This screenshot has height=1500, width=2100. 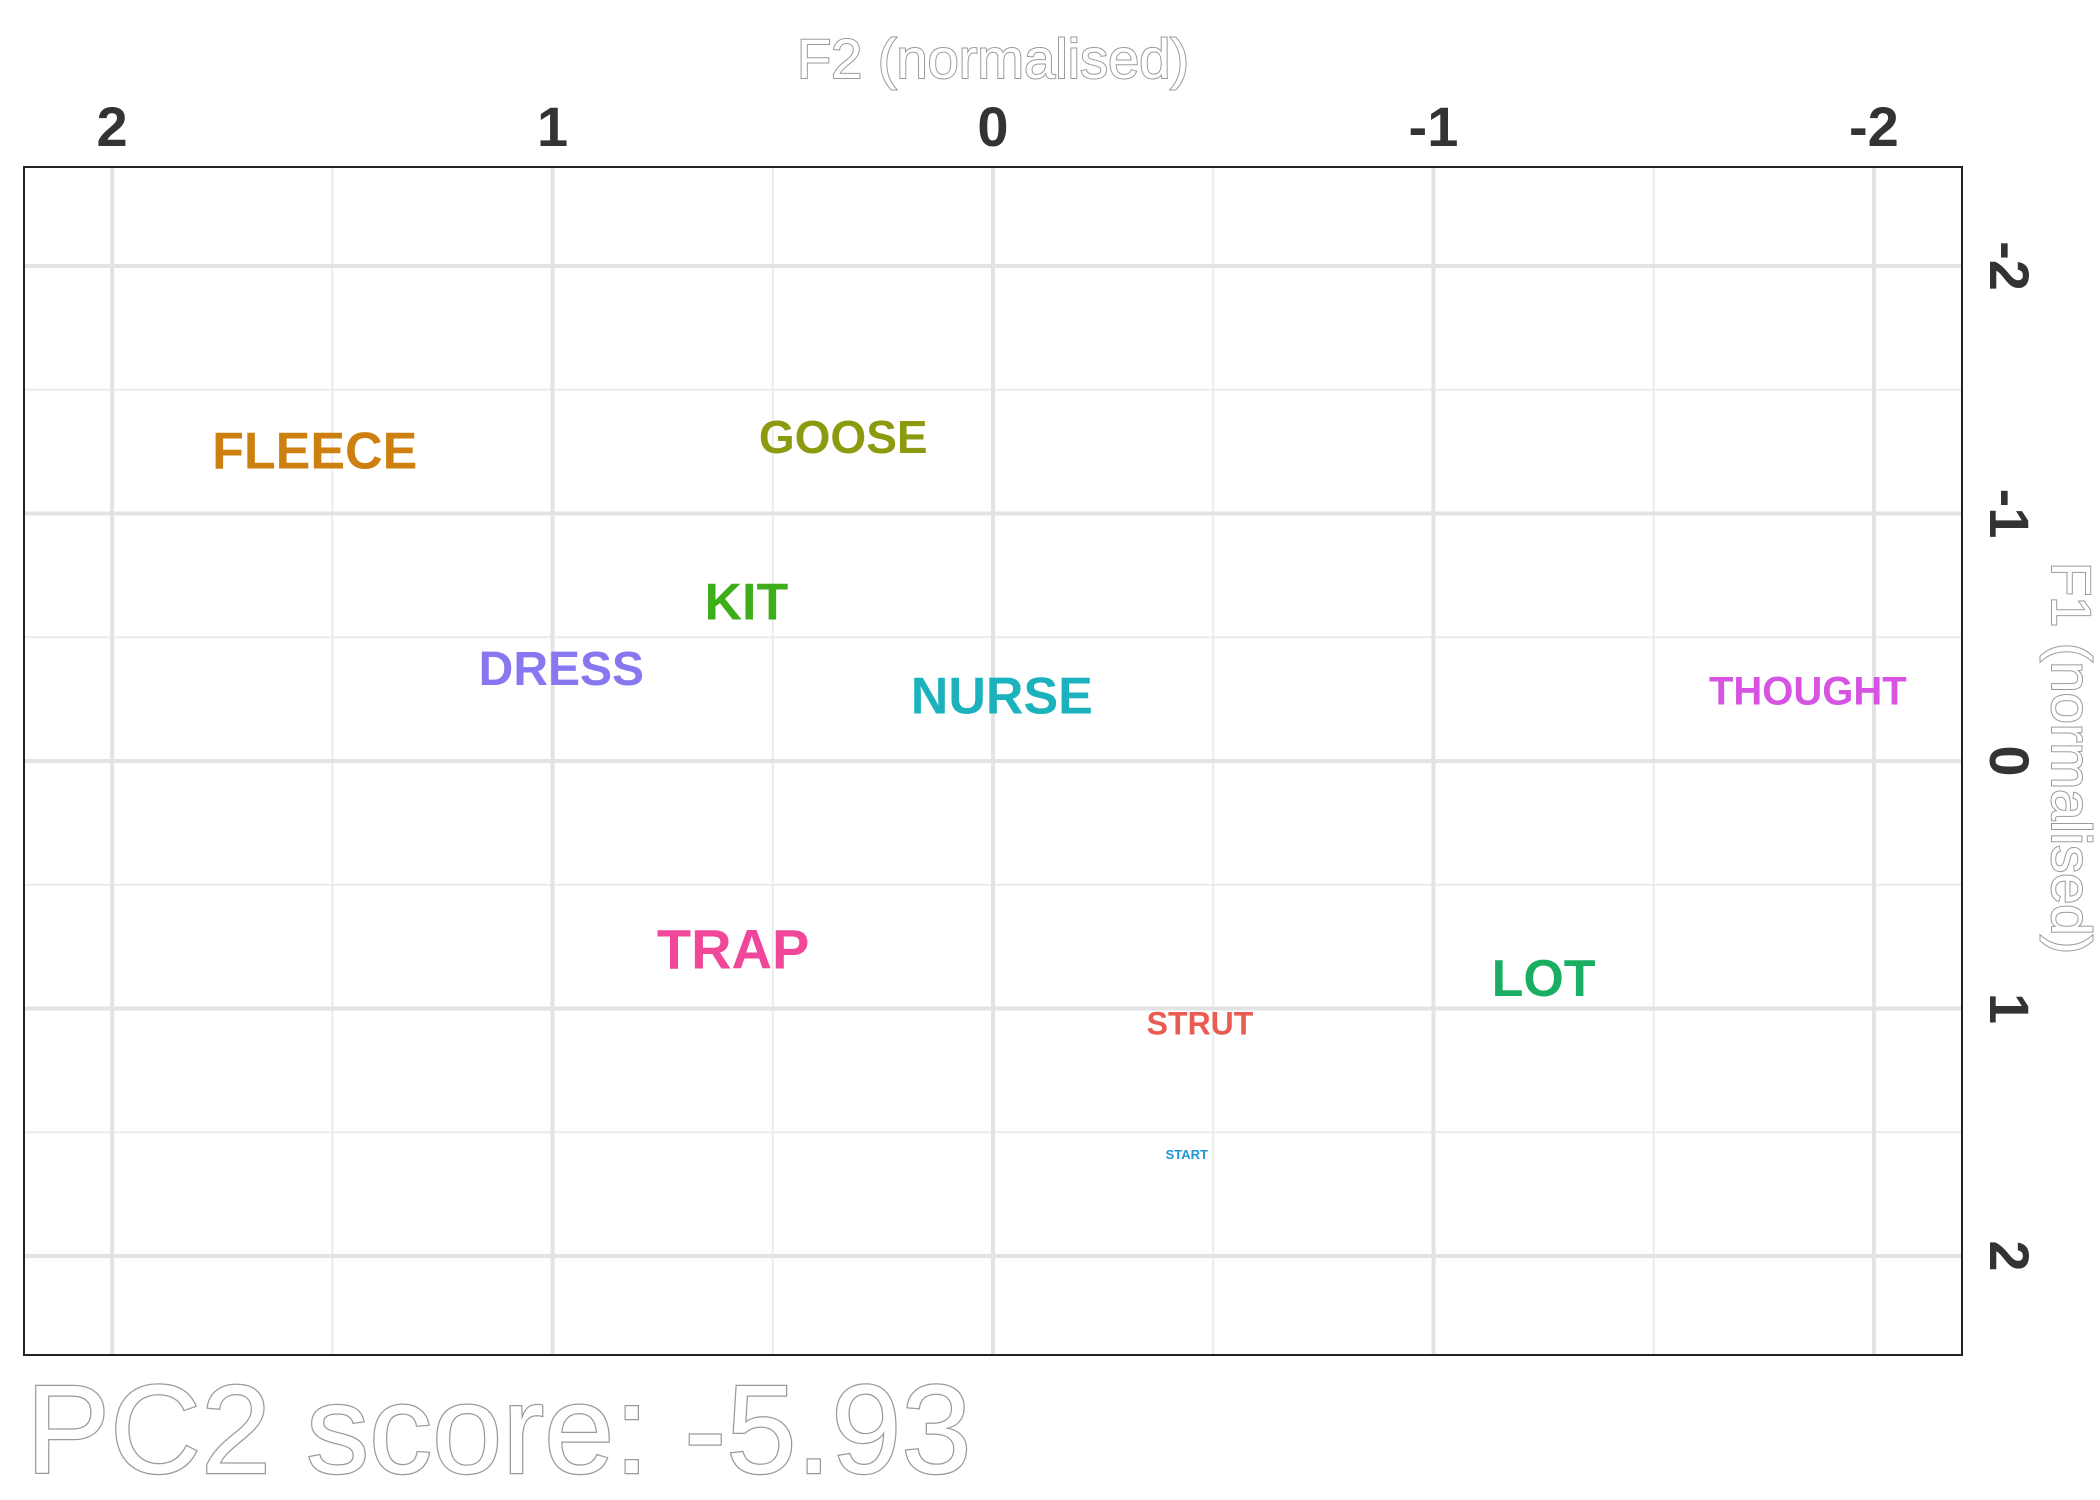 What do you see at coordinates (2009, 1008) in the screenshot?
I see `y-tick-label: 1` at bounding box center [2009, 1008].